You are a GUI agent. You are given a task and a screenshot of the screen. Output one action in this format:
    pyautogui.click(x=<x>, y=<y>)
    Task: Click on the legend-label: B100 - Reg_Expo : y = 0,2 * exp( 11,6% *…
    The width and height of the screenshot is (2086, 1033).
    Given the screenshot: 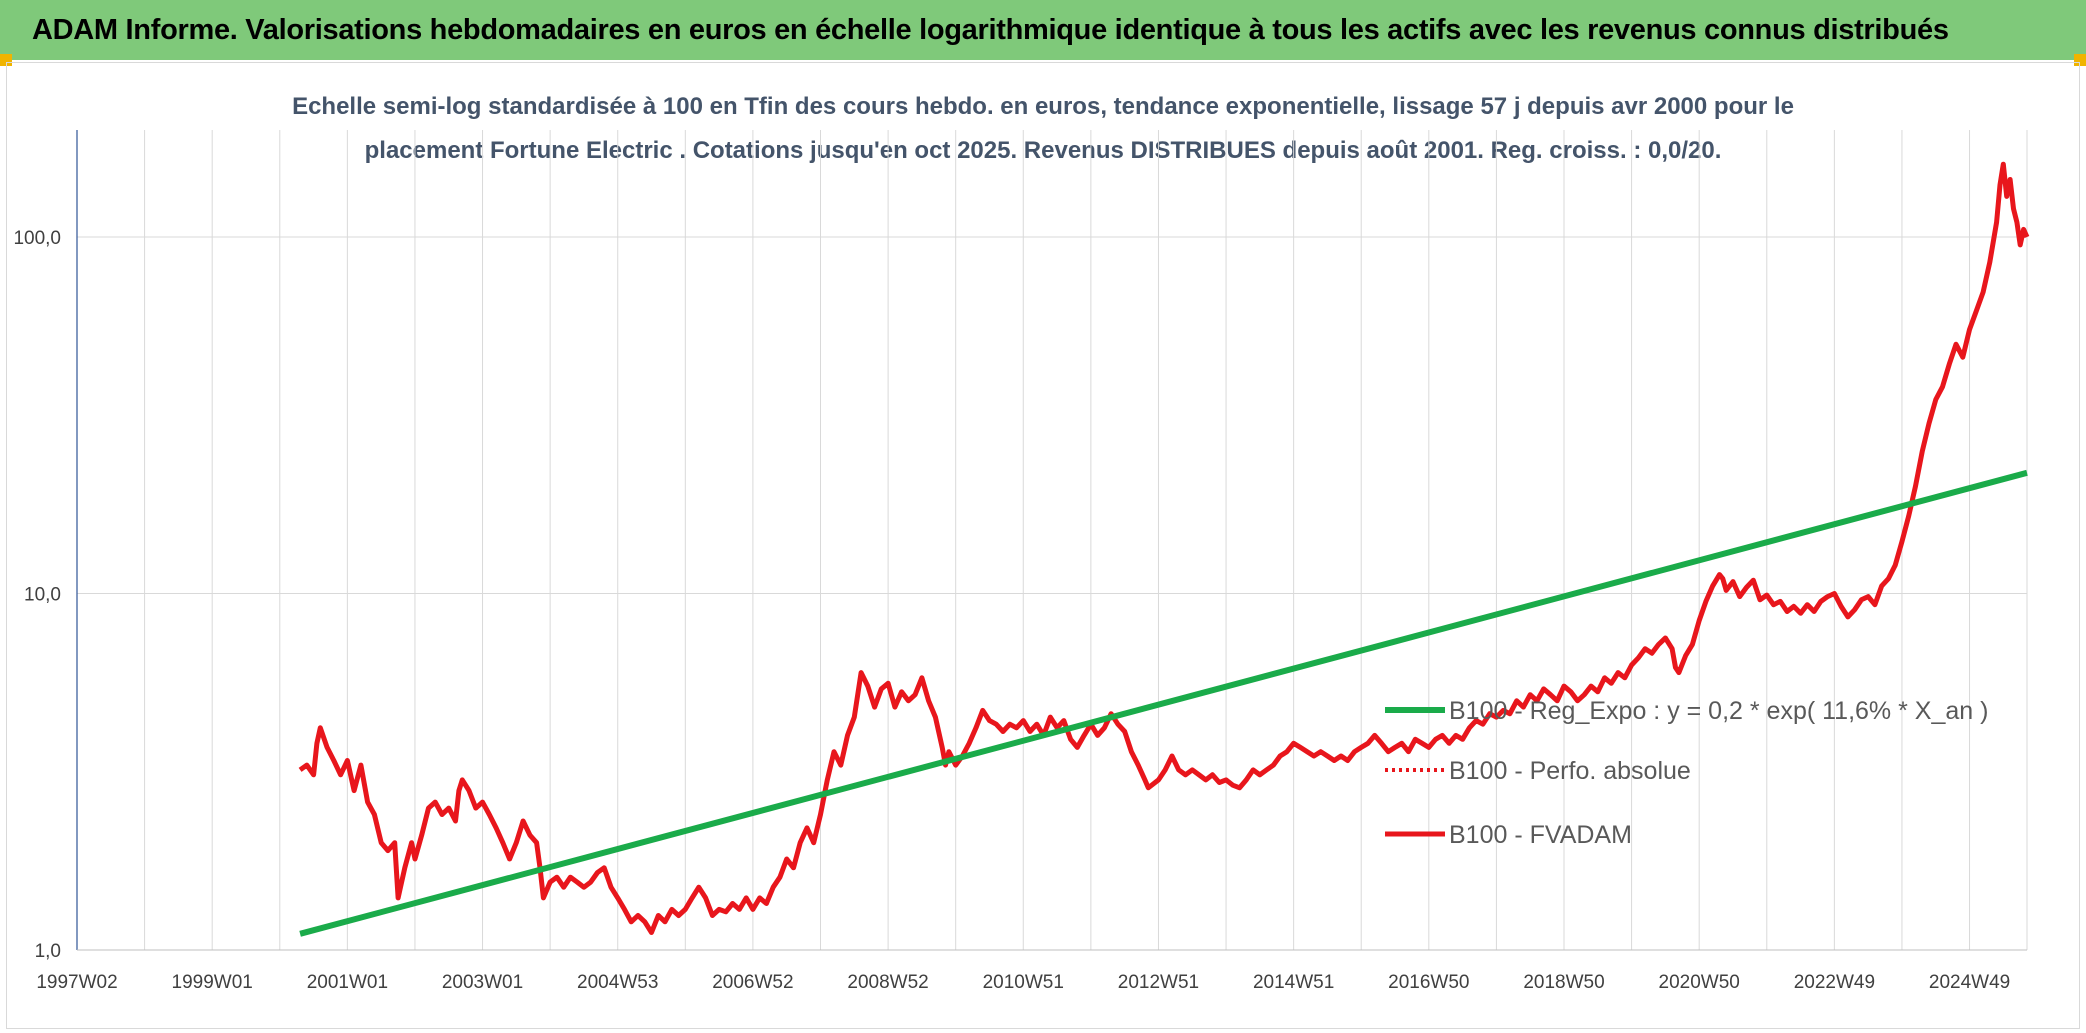 What is the action you would take?
    pyautogui.click(x=1718, y=711)
    